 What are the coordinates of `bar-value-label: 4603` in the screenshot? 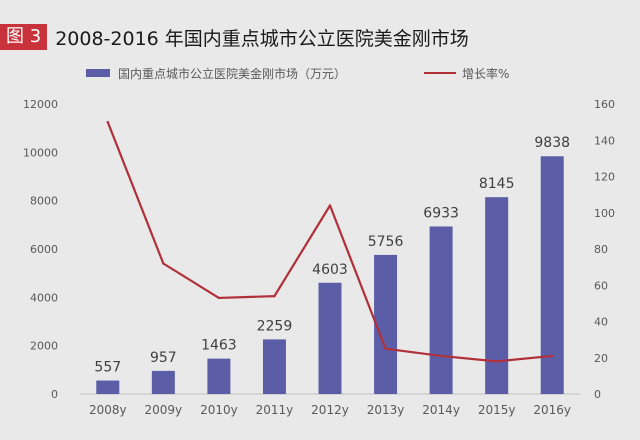 It's located at (330, 270).